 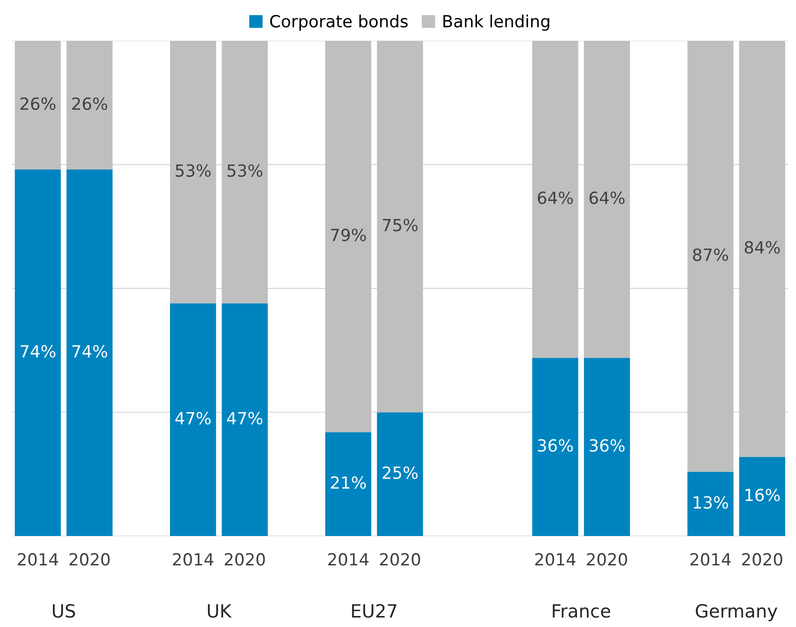 I want to click on text: France, so click(x=581, y=611).